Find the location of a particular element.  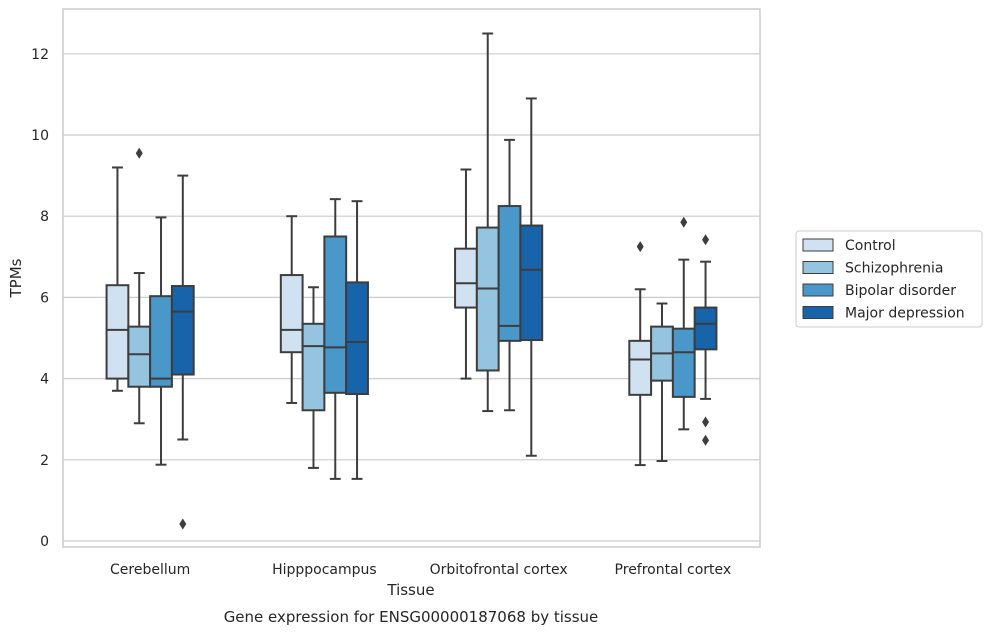

x-tick-label: Hipppocampus is located at coordinates (324, 570).